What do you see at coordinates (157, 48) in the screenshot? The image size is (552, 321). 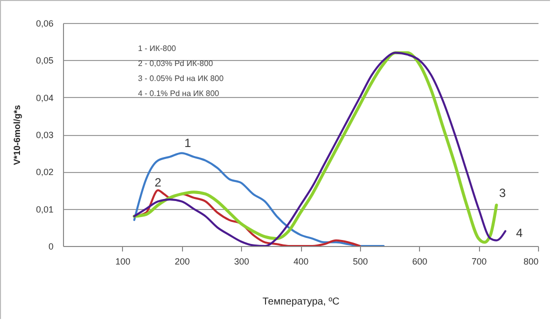 I see `annotation: 1 - ИК-800` at bounding box center [157, 48].